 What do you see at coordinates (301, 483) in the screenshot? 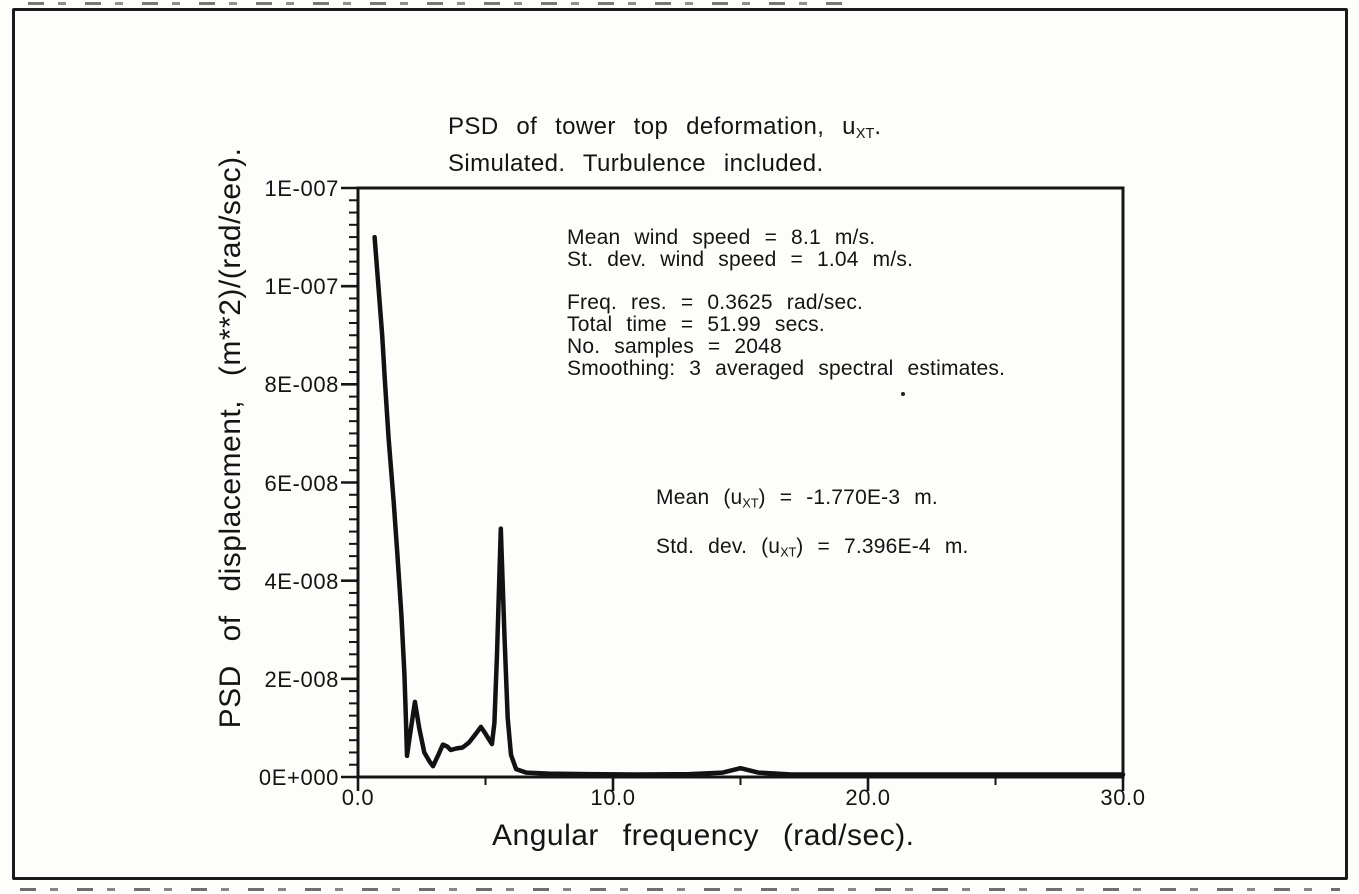
I see `y-tick-label: 6E-008` at bounding box center [301, 483].